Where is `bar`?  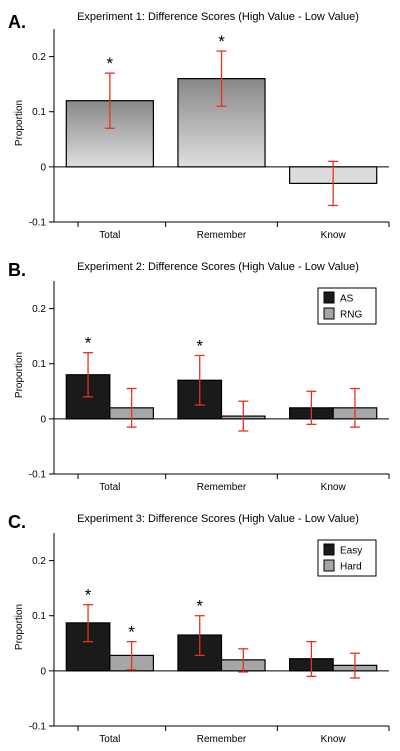 bar is located at coordinates (88, 647).